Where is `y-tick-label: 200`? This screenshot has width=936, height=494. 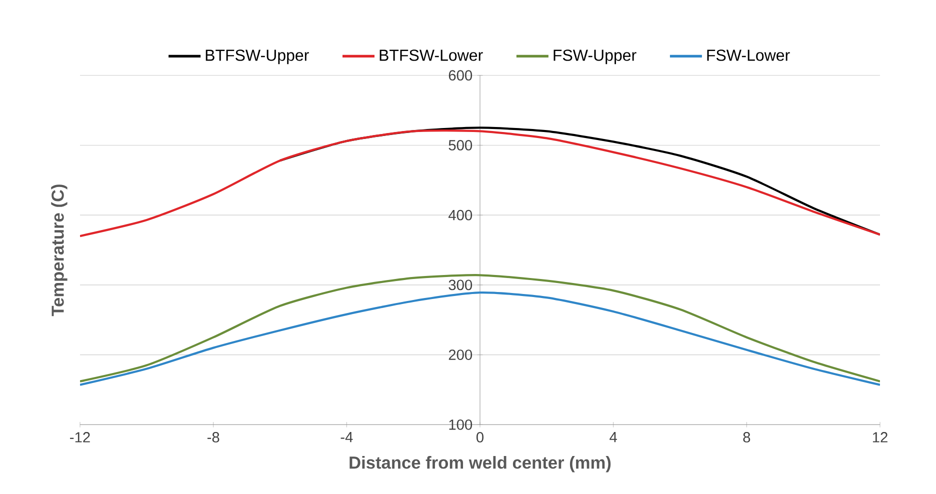
y-tick-label: 200 is located at coordinates (460, 355).